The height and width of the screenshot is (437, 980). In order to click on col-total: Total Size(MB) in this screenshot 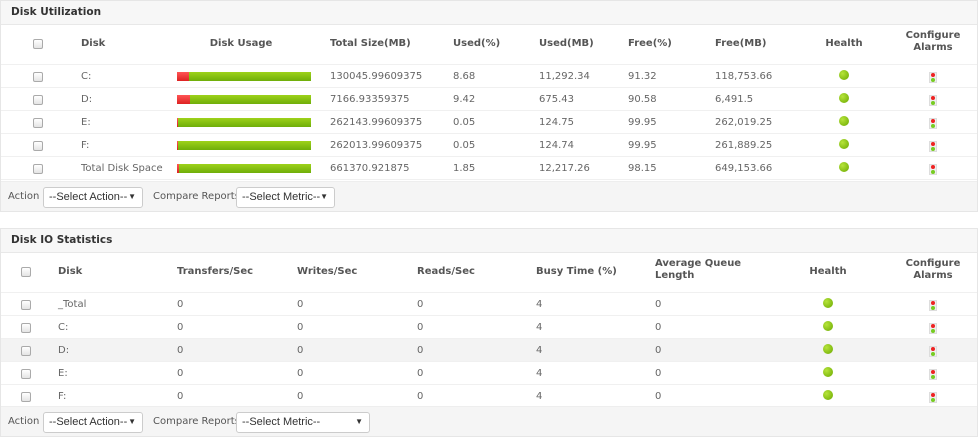, I will do `click(370, 43)`.